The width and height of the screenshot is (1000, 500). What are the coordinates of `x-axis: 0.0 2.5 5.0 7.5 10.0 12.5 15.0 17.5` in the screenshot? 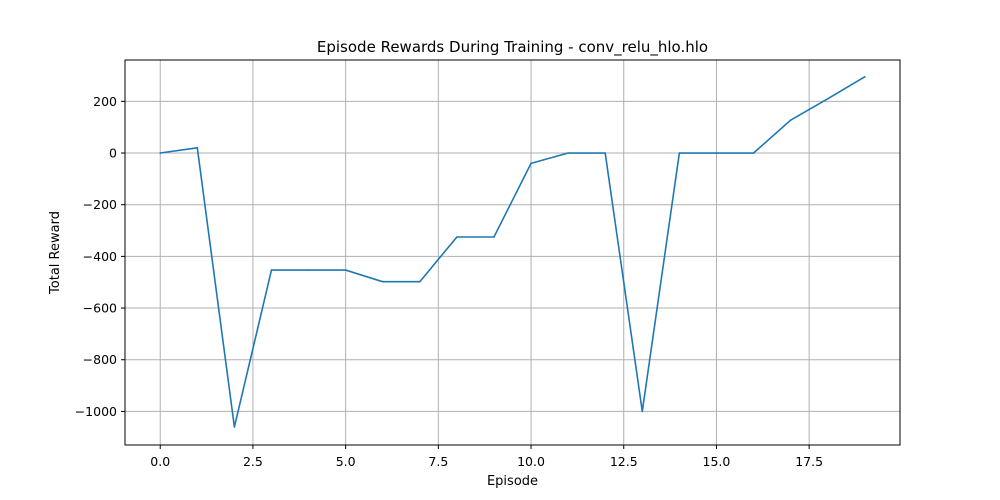 It's located at (486, 457).